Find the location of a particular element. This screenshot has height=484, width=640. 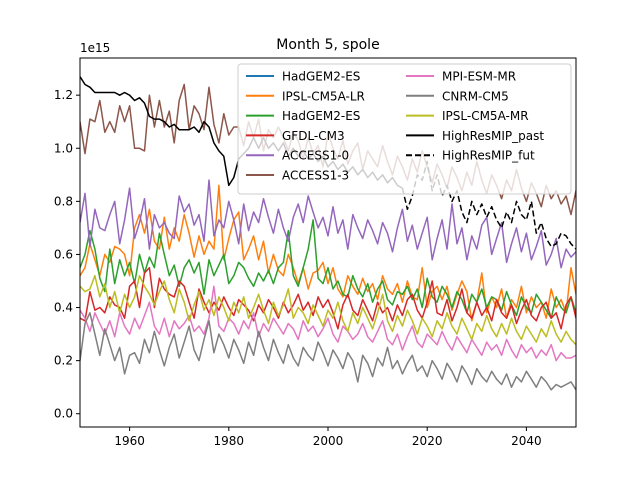

legend-label: IPSL-CM5A-LR is located at coordinates (323, 96).